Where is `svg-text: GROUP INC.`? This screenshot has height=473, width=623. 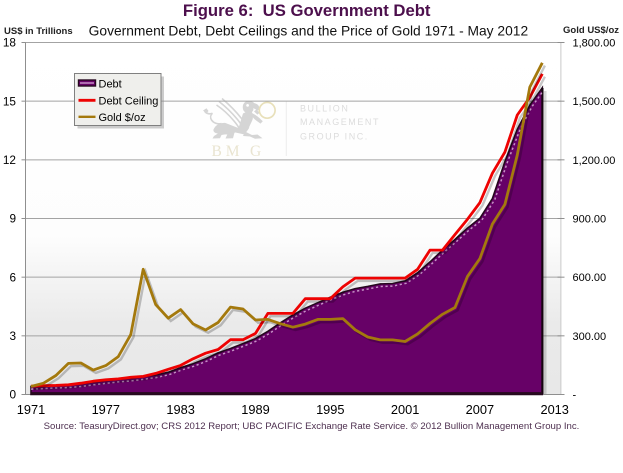
svg-text: GROUP INC. is located at coordinates (334, 136).